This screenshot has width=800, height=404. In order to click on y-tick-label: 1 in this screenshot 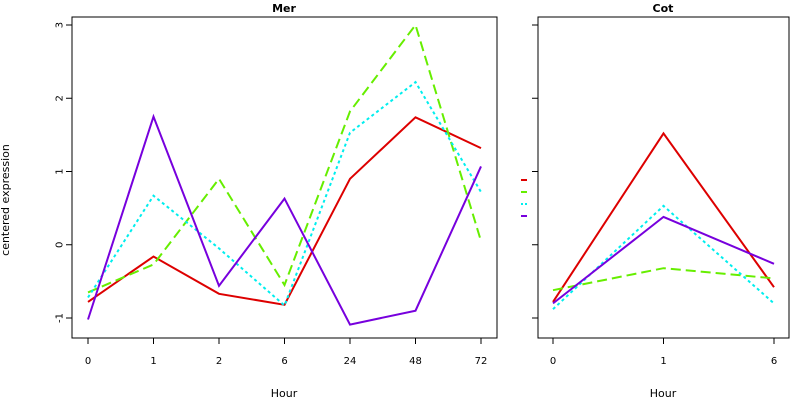, I will do `click(60, 171)`.